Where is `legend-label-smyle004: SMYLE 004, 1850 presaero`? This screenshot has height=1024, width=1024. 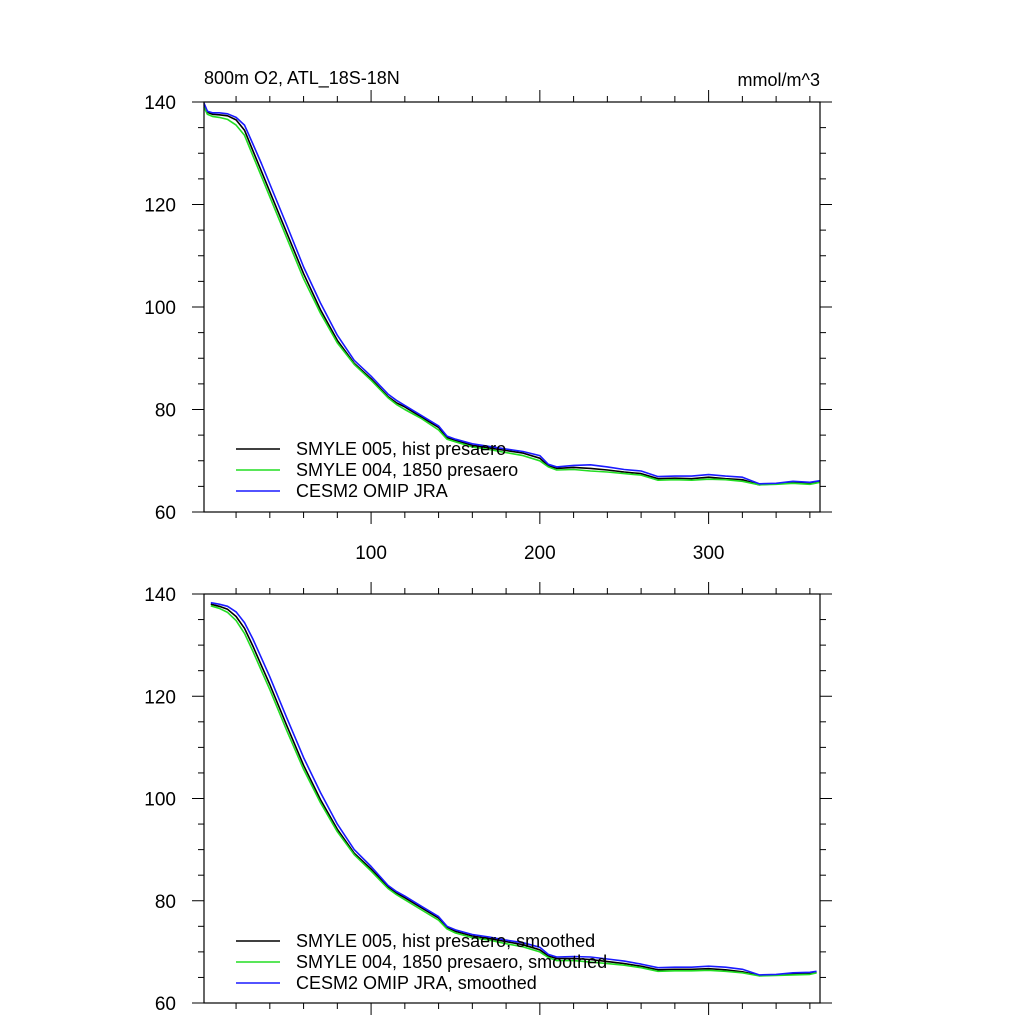
legend-label-smyle004: SMYLE 004, 1850 presaero is located at coordinates (407, 470).